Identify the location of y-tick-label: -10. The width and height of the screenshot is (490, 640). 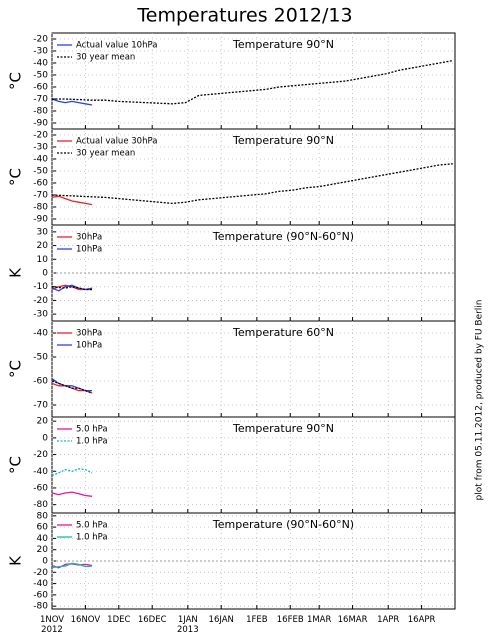
(40, 287).